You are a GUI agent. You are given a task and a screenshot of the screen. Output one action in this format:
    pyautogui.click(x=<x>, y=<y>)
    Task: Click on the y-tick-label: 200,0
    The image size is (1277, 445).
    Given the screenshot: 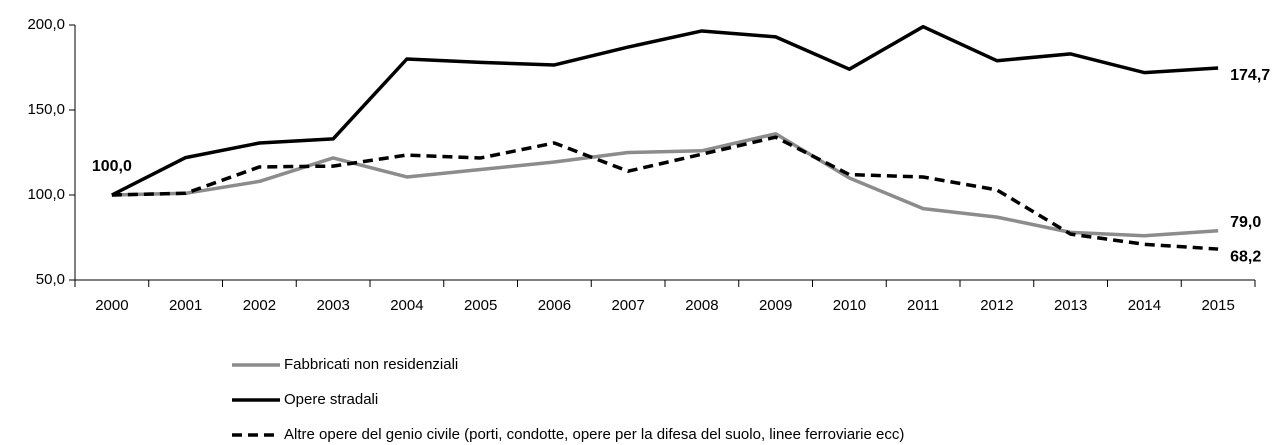 What is the action you would take?
    pyautogui.click(x=46, y=24)
    